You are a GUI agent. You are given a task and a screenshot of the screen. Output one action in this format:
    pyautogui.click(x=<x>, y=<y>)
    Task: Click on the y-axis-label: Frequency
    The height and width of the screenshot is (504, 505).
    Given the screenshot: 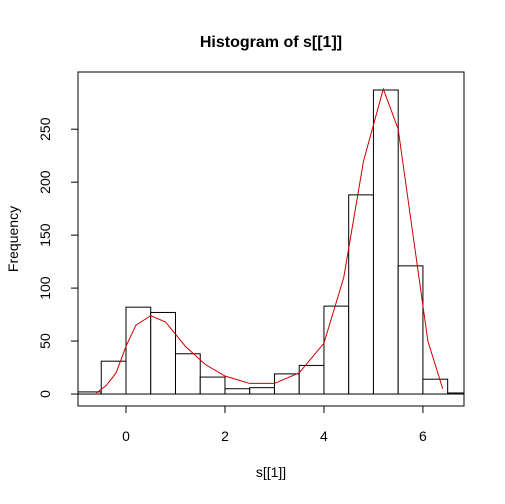 What is the action you would take?
    pyautogui.click(x=13, y=239)
    